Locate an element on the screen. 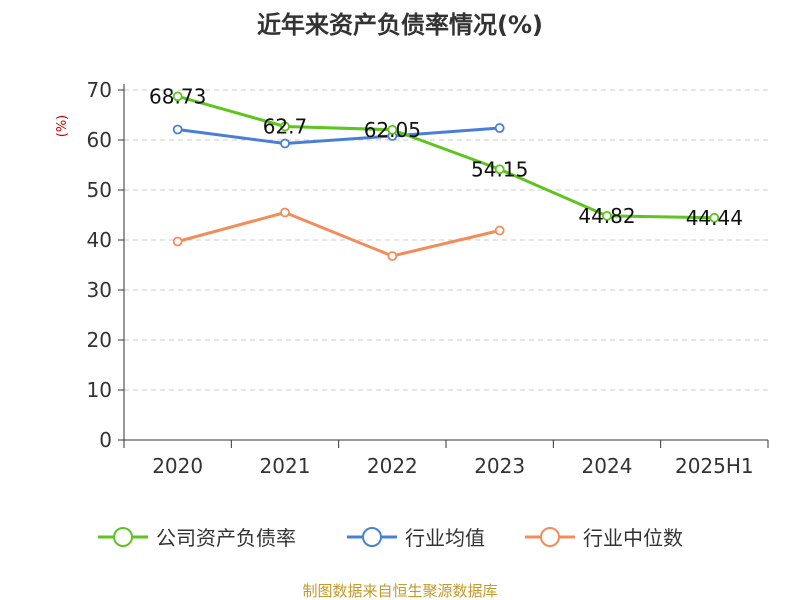 The width and height of the screenshot is (800, 600). y-tick-label: 30 is located at coordinates (99, 290).